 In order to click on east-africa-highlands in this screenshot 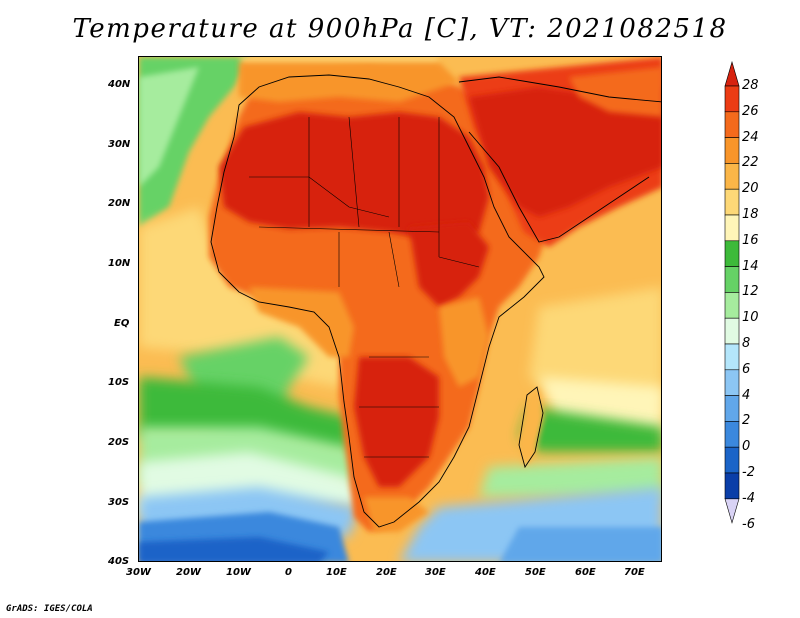, I will do `click(464, 342)`.